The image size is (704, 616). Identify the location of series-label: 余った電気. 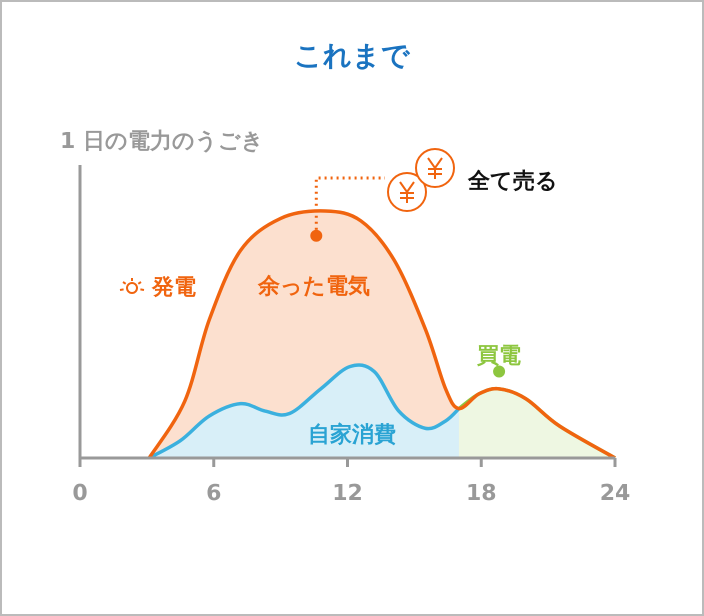
(313, 287).